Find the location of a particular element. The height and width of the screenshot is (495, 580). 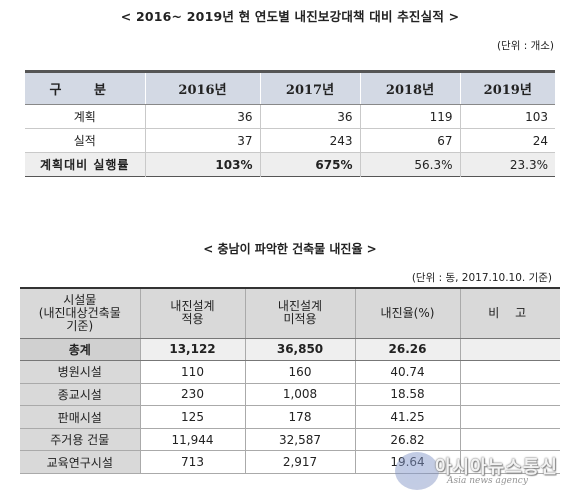

table-cell: 713 is located at coordinates (193, 462).